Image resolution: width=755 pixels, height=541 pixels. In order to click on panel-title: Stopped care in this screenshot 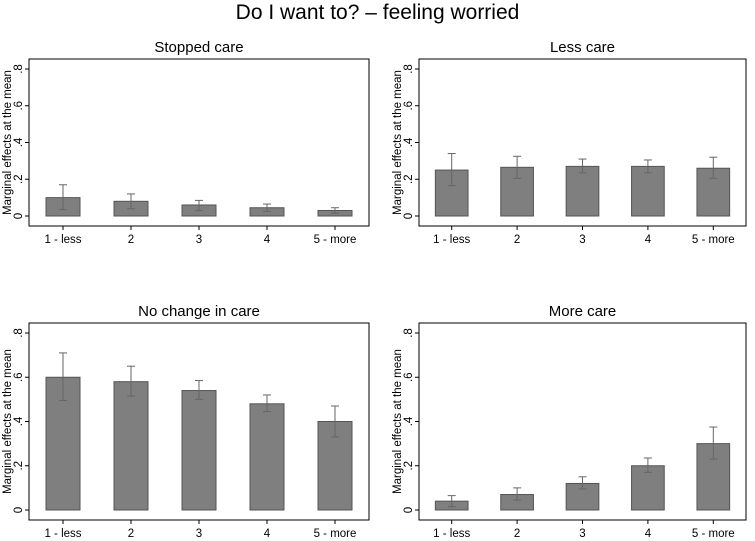, I will do `click(198, 47)`.